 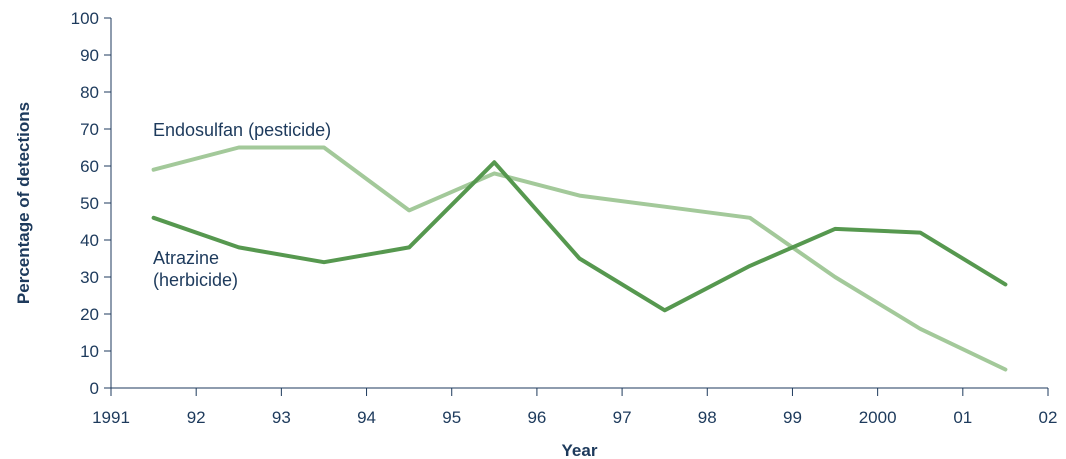 What do you see at coordinates (536, 417) in the screenshot?
I see `x-tick-label: 96` at bounding box center [536, 417].